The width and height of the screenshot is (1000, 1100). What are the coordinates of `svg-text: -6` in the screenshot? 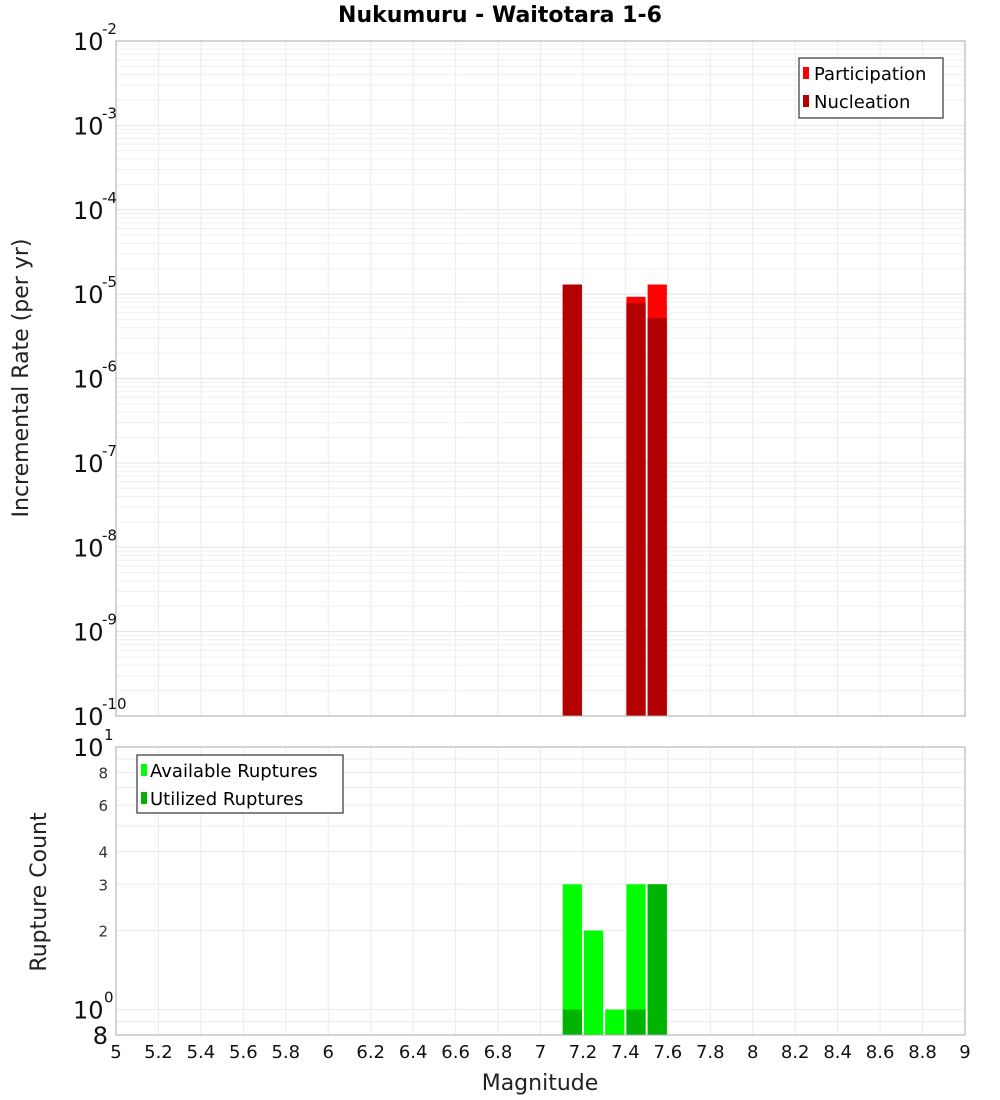 It's located at (109, 367).